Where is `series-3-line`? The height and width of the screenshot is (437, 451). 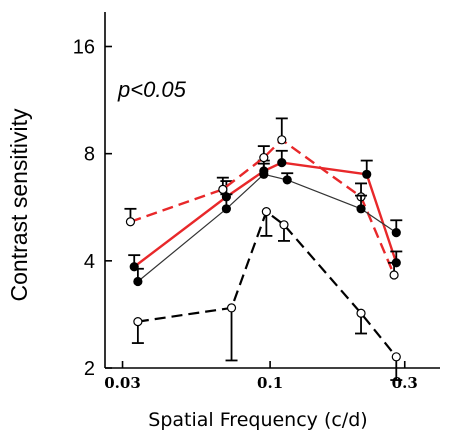
series-3-line is located at coordinates (267, 227).